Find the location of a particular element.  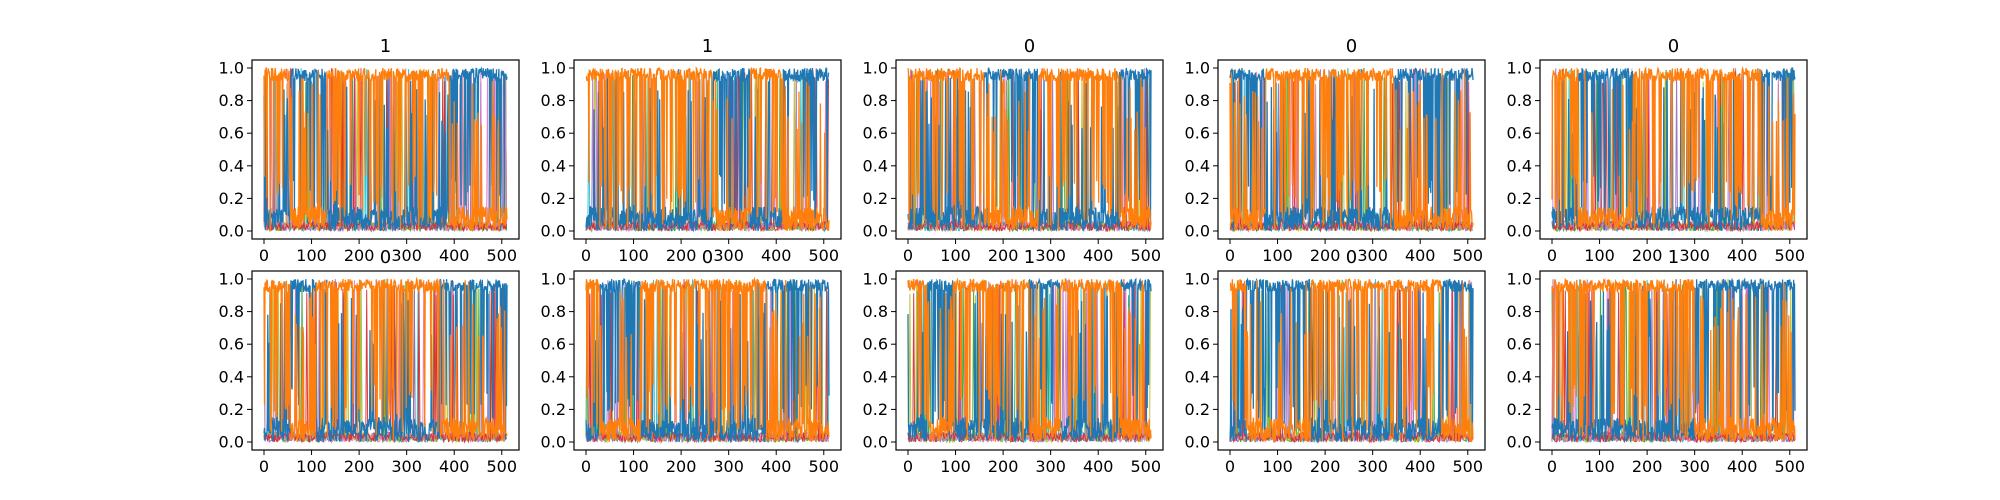

subplot-7: 0.0 0.2 0.4 0.6 0.8 1.0 0 100 200 300 400 500 0 is located at coordinates (691, 361).